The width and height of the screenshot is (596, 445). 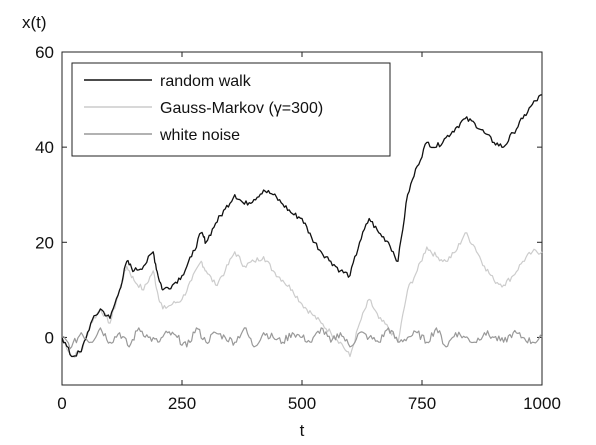 What do you see at coordinates (199, 135) in the screenshot?
I see `legend-label-white-noise: white noise` at bounding box center [199, 135].